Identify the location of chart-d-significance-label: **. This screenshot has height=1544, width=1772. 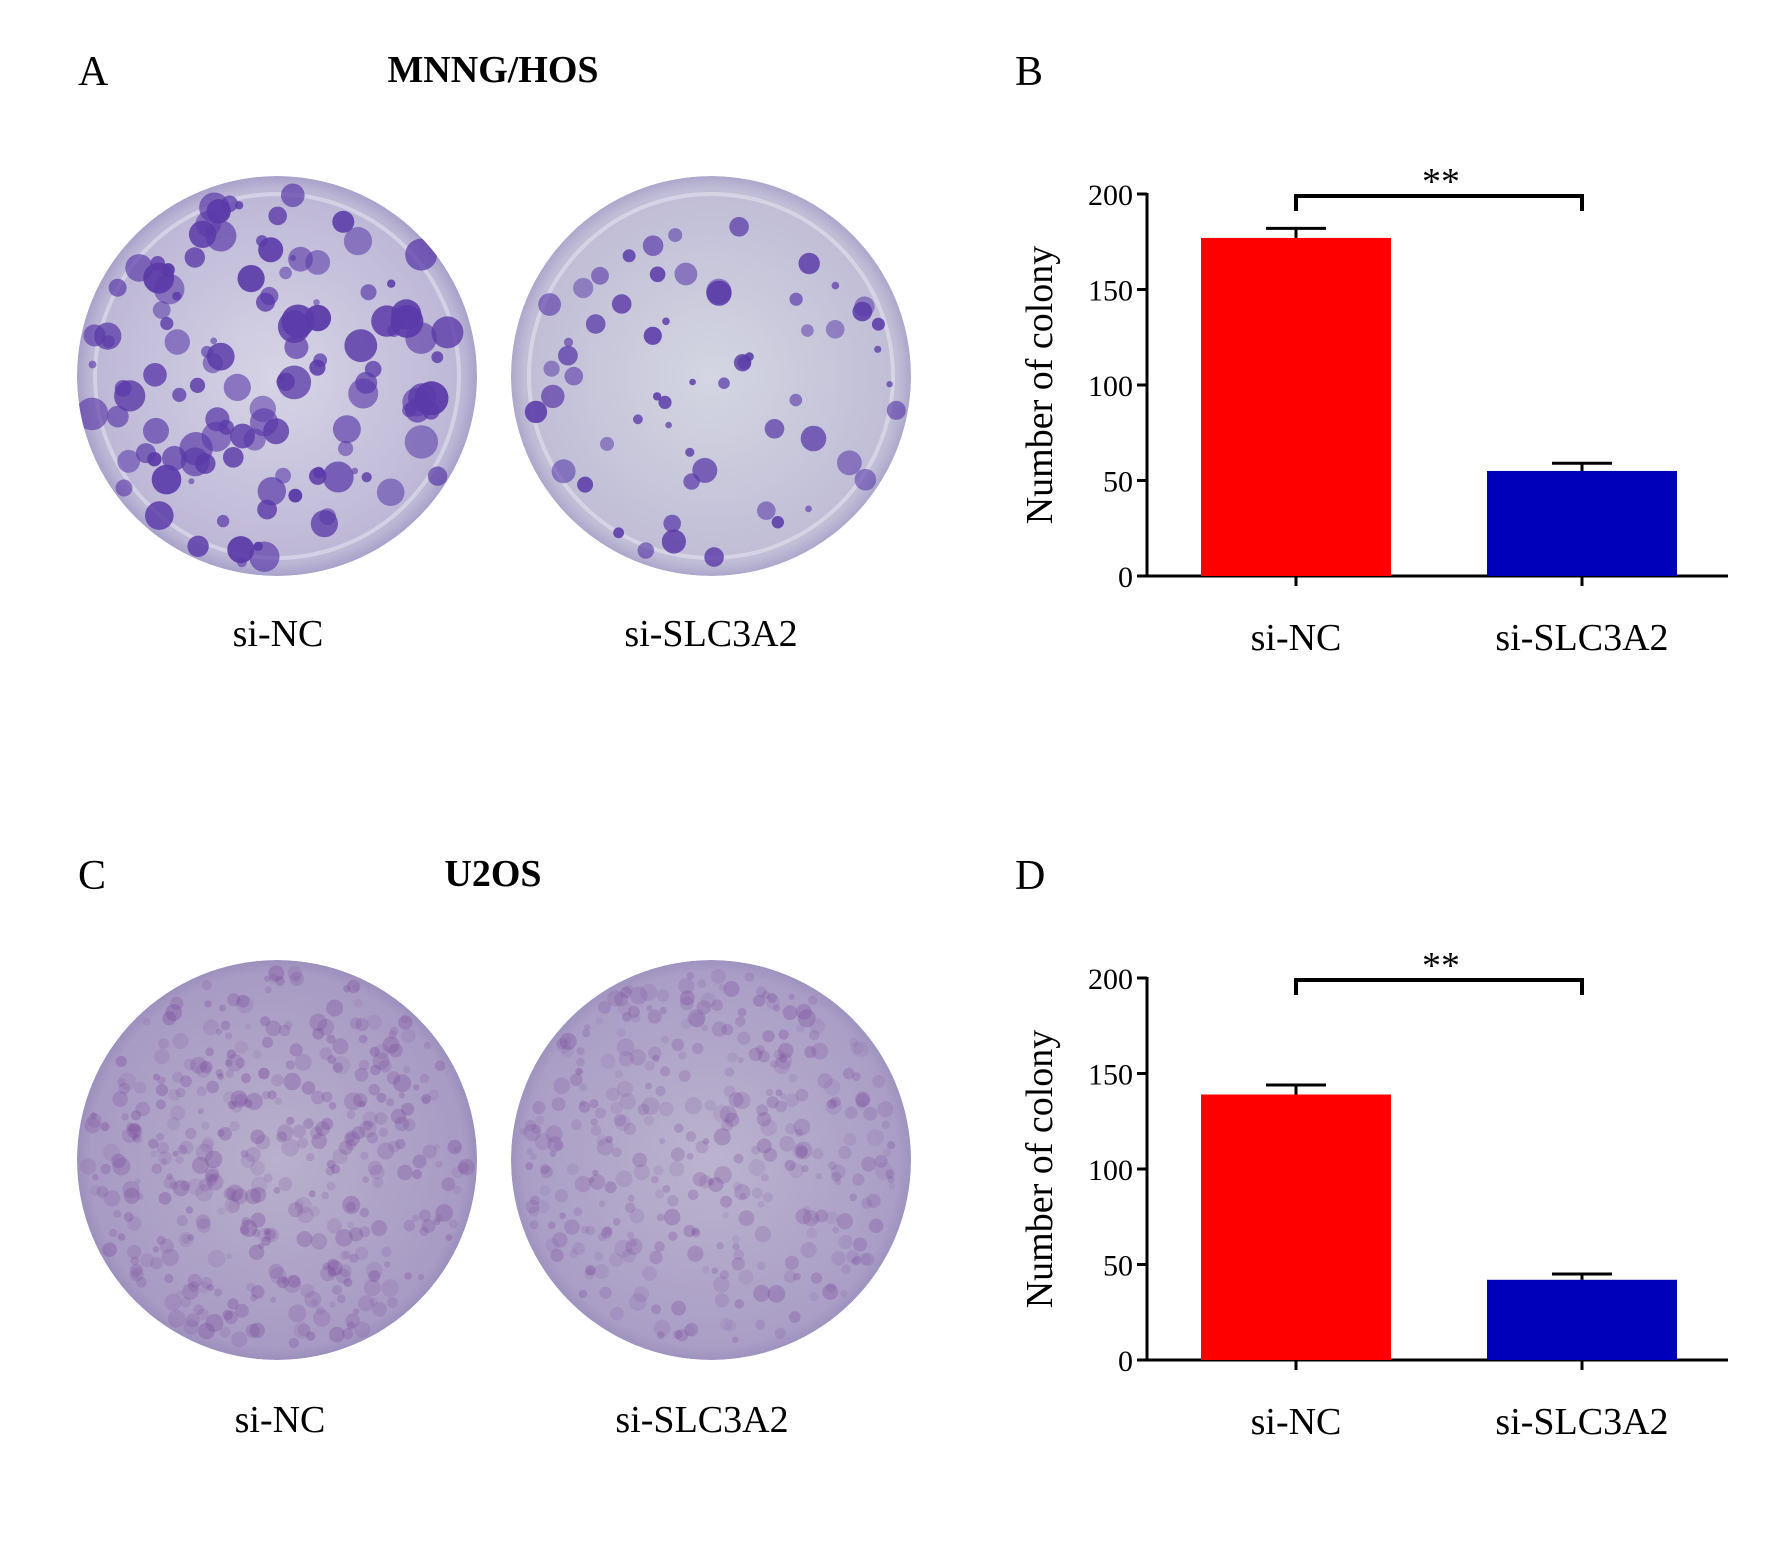
(1441, 966).